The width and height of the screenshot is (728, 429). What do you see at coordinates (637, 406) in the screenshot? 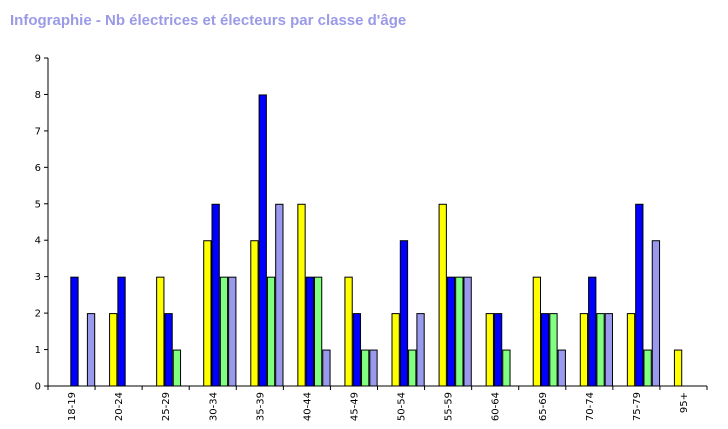
I see `x-tick-label: 75-79` at bounding box center [637, 406].